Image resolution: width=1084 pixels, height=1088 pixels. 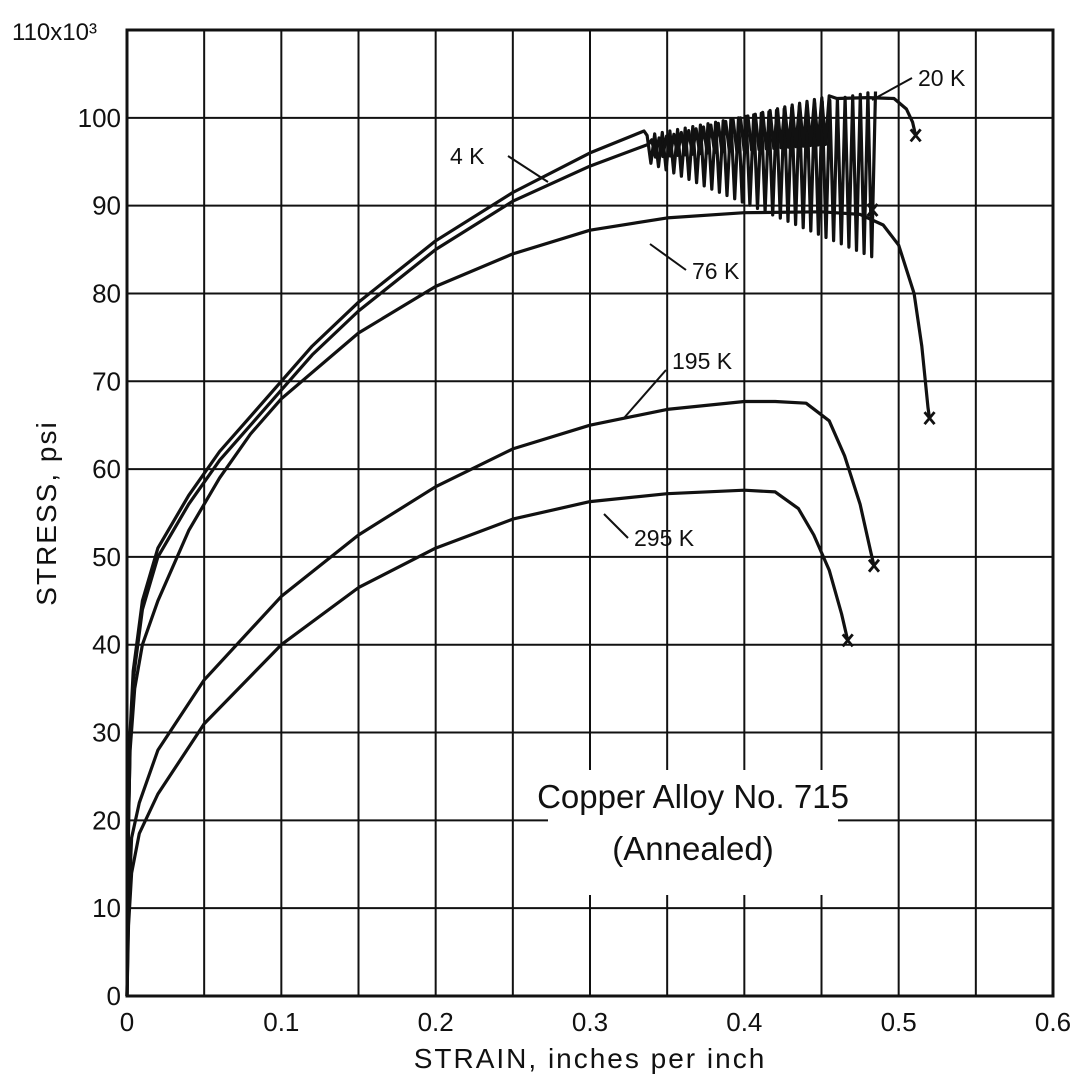 What do you see at coordinates (106, 645) in the screenshot?
I see `y-tick-label: 40` at bounding box center [106, 645].